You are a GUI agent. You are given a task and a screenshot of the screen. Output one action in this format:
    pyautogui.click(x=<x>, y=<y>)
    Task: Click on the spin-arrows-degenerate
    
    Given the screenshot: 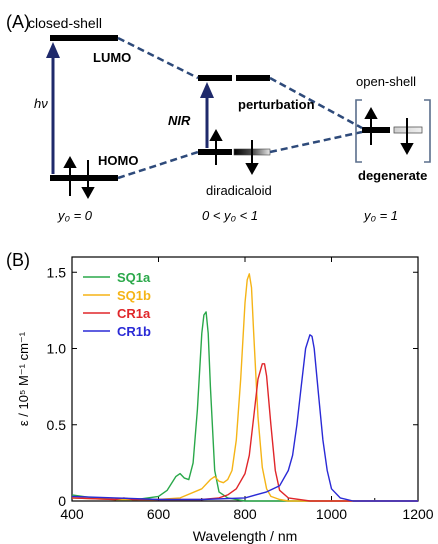 What is the action you would take?
    pyautogui.click(x=389, y=131)
    